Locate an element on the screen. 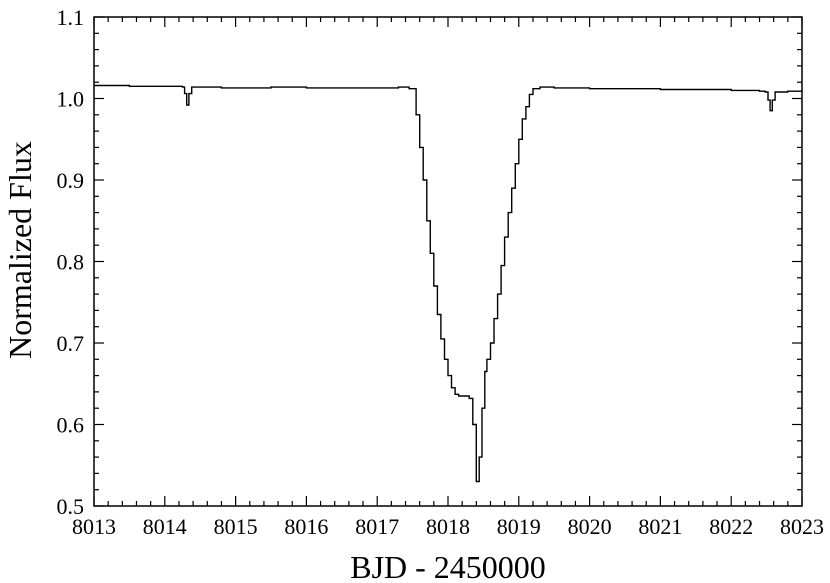  x-axis-label: BJD - 2450000 is located at coordinates (448, 566).